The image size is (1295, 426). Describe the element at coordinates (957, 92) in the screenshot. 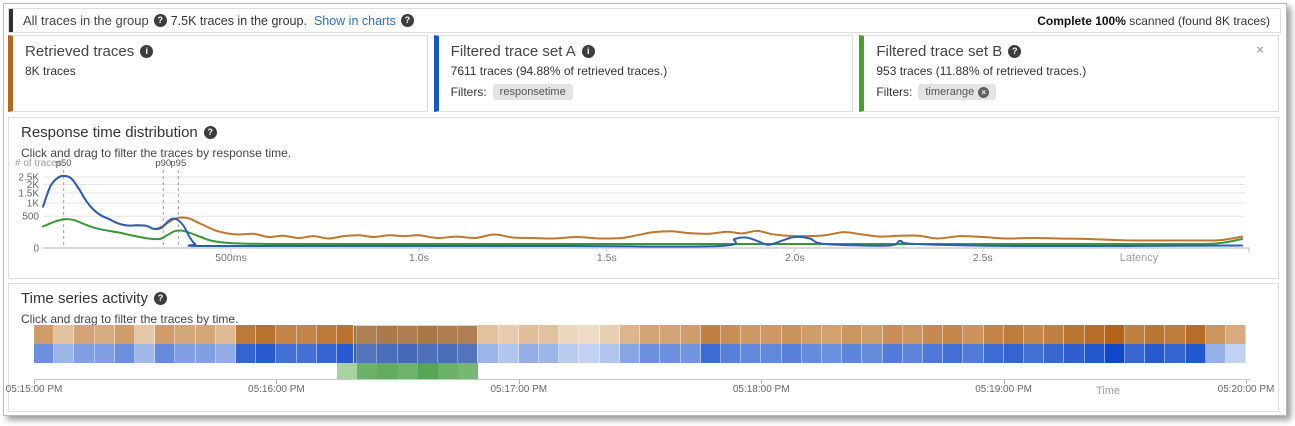

I see `filter-tag-timerange: timerange ×` at that location.